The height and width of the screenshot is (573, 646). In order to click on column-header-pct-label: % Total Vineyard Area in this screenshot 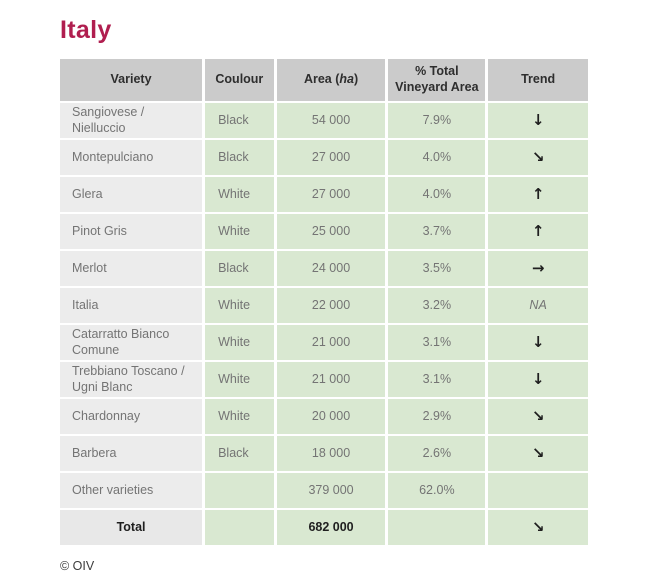, I will do `click(437, 79)`.